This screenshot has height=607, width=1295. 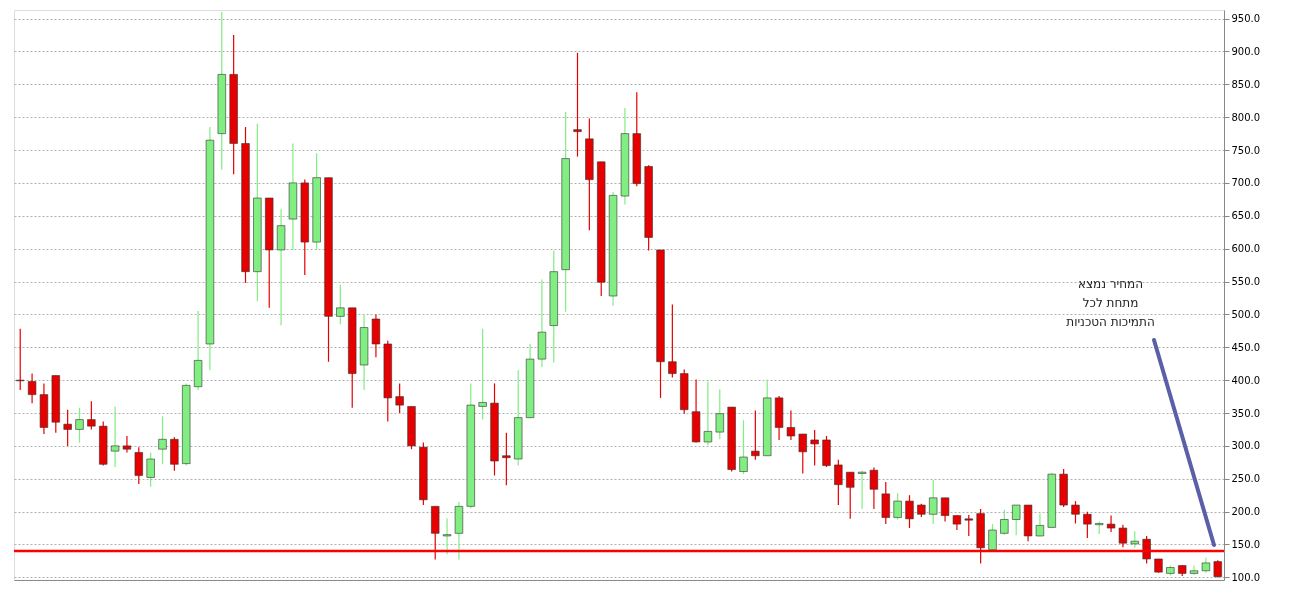 I want to click on y-tick-label: 500.0, so click(x=1246, y=314).